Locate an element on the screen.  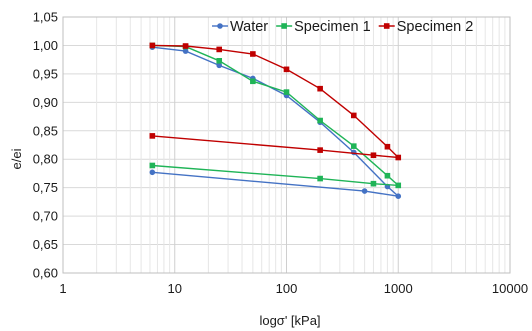
legend-item-specimen-1: Specimen 1 is located at coordinates (323, 27).